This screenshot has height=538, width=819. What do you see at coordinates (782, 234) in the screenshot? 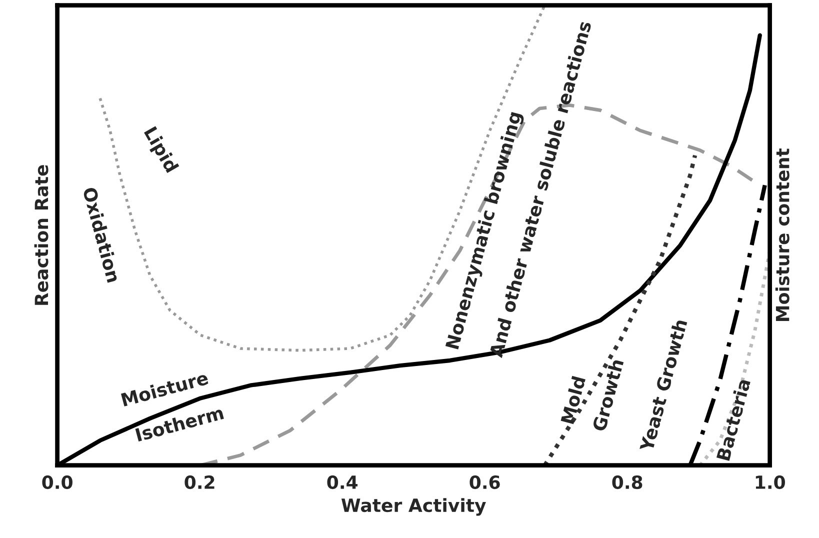
I see `y2-axis-title: Moisture content` at bounding box center [782, 234].